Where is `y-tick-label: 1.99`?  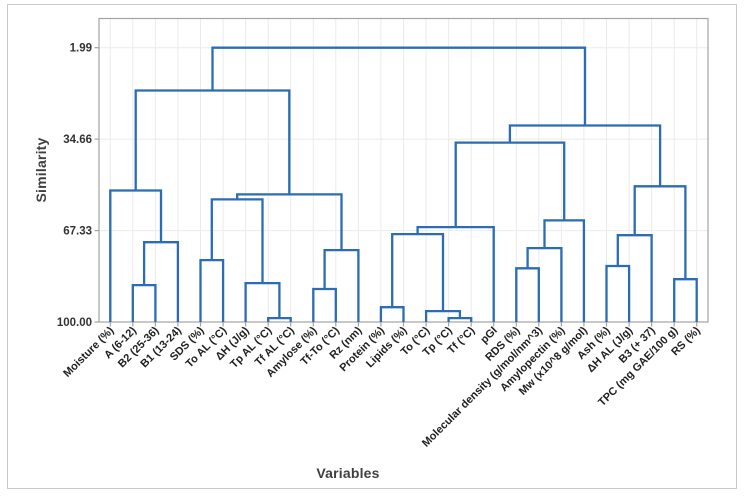
y-tick-label: 1.99 is located at coordinates (81, 49).